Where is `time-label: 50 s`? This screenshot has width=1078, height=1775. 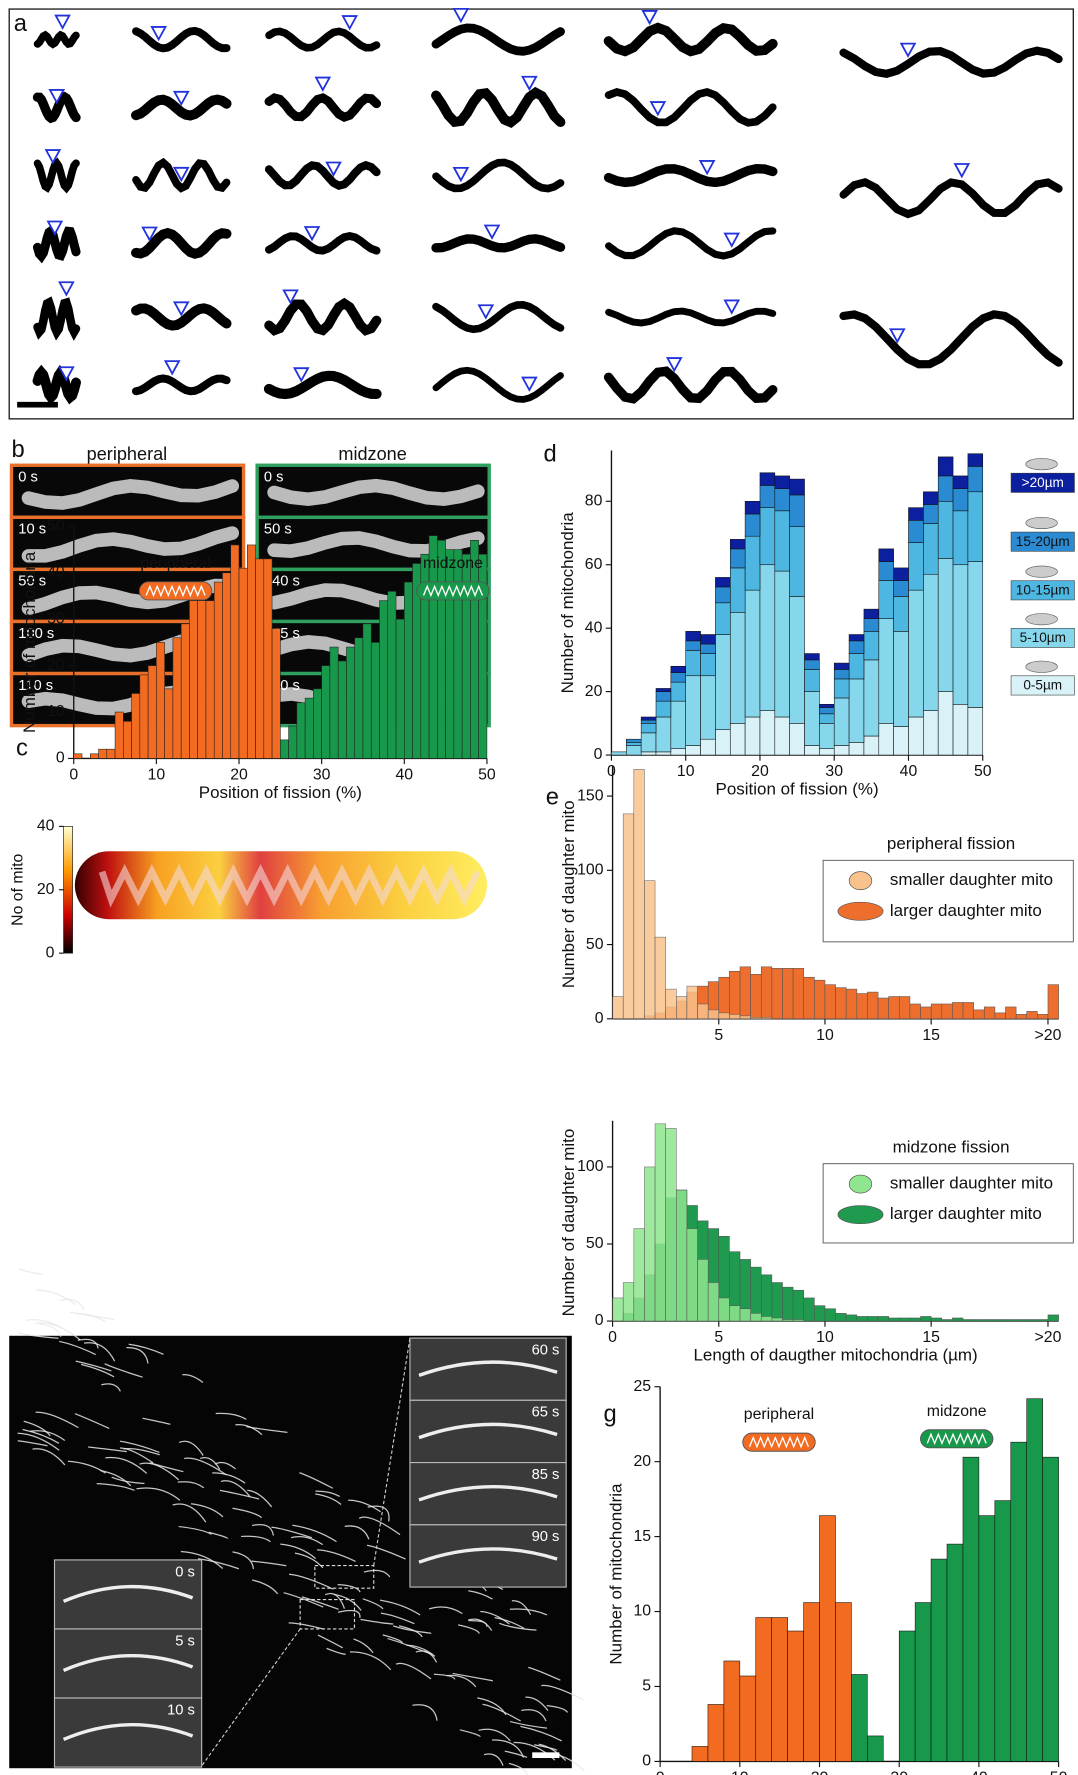
time-label: 50 s is located at coordinates (32, 582).